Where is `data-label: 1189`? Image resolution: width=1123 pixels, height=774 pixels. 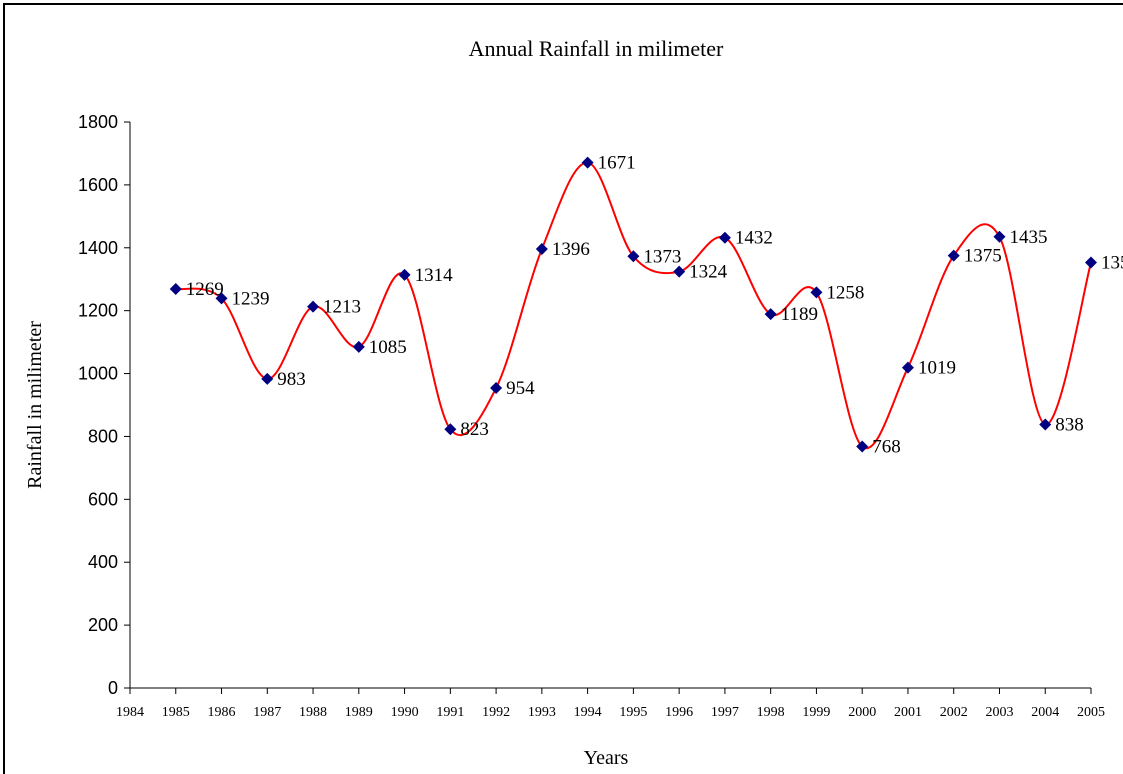
data-label: 1189 is located at coordinates (799, 314).